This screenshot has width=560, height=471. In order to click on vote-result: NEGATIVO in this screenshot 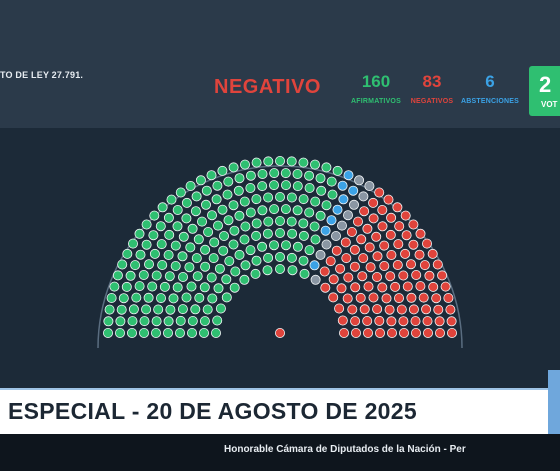, I will do `click(267, 87)`.